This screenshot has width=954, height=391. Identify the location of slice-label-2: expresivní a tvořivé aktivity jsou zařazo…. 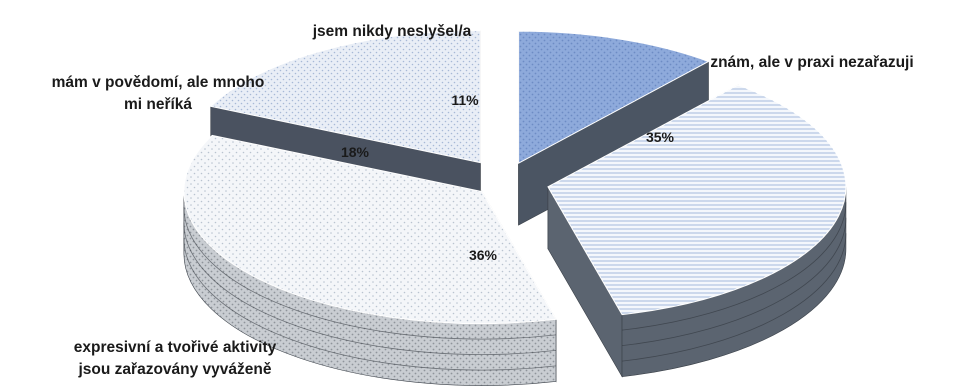
(175, 358).